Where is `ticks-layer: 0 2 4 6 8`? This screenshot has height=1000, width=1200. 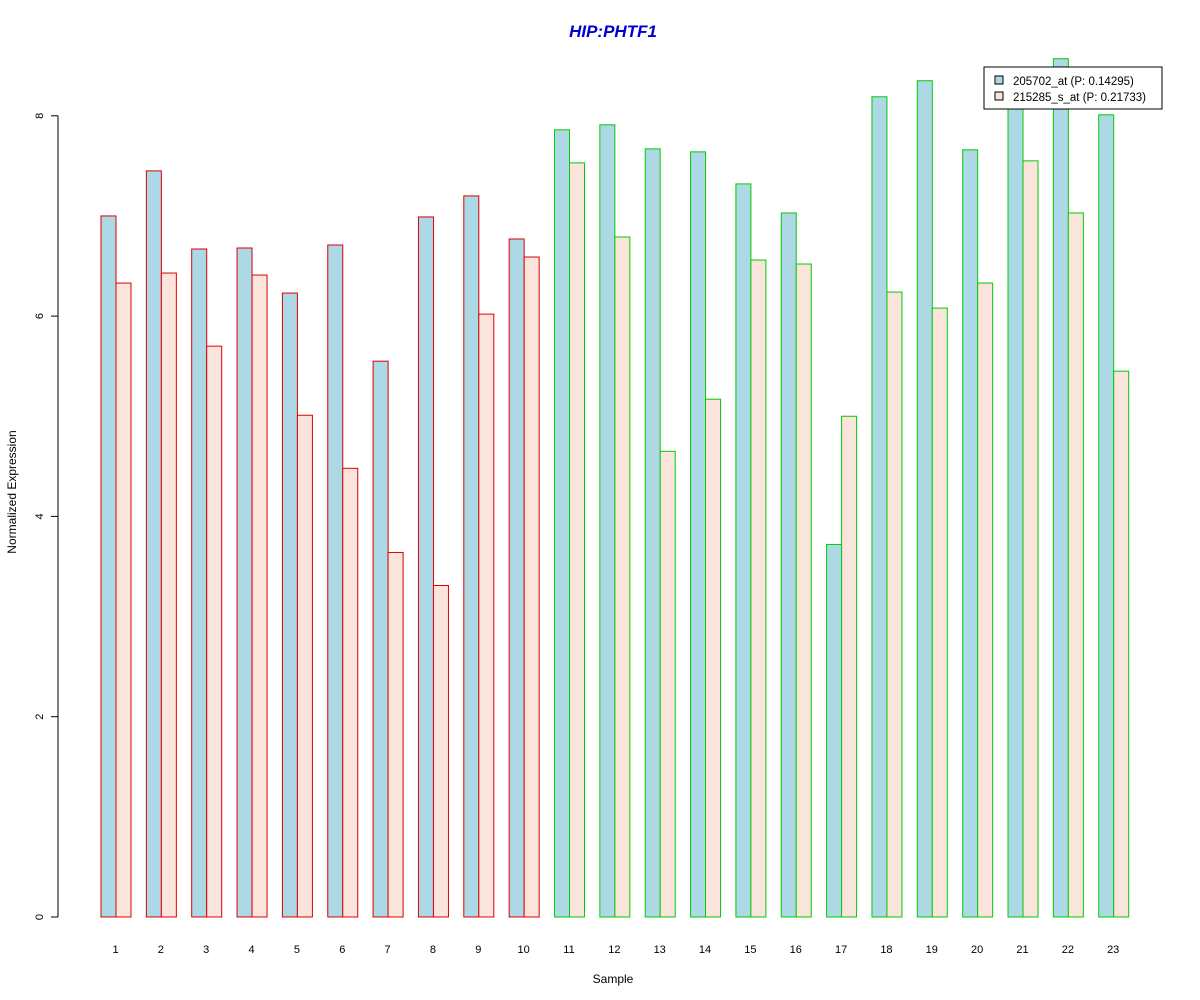 ticks-layer: 0 2 4 6 8 is located at coordinates (46, 516).